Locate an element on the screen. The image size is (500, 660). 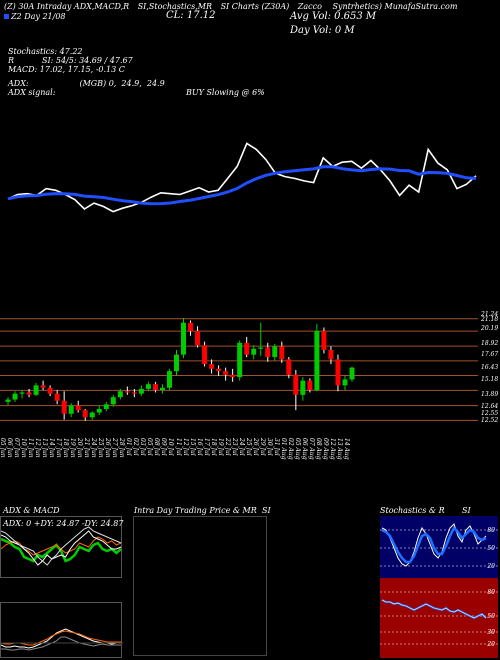
date-tick-label: 19 Jul is located at coordinates (220, 447).